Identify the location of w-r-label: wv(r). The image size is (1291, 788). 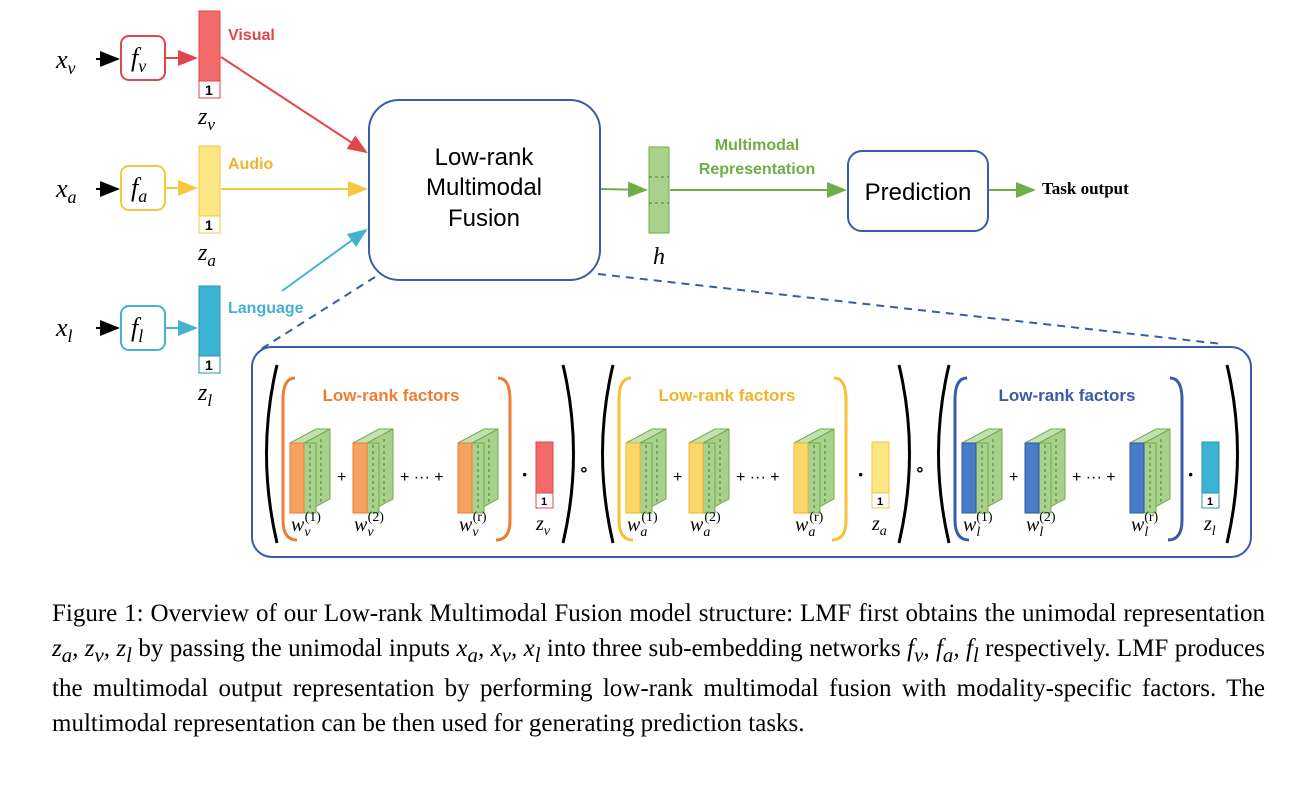
(473, 525).